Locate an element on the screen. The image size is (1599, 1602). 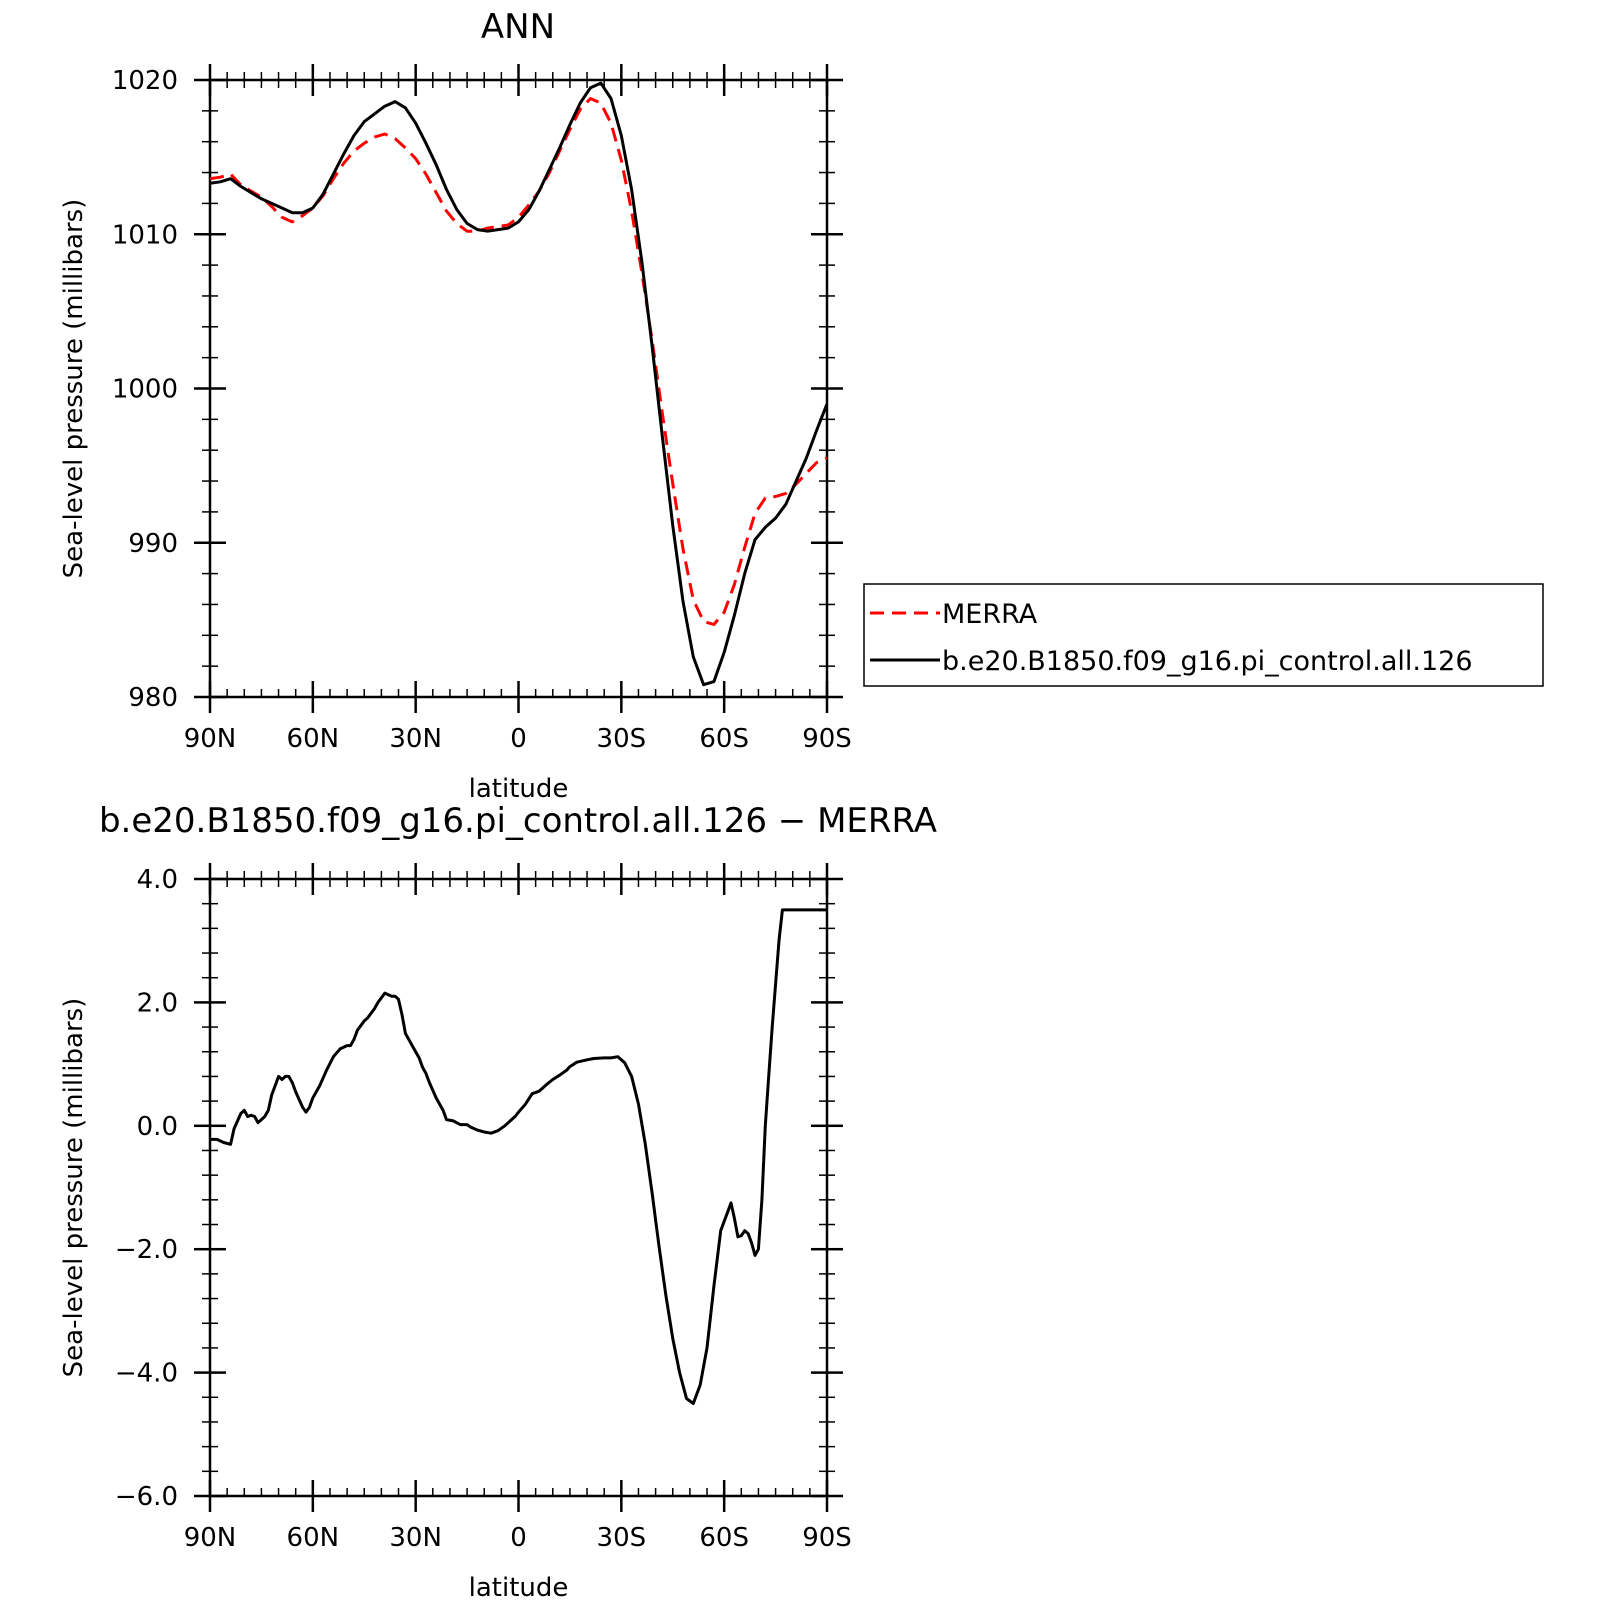
y-tick-label: 990 is located at coordinates (153, 544).